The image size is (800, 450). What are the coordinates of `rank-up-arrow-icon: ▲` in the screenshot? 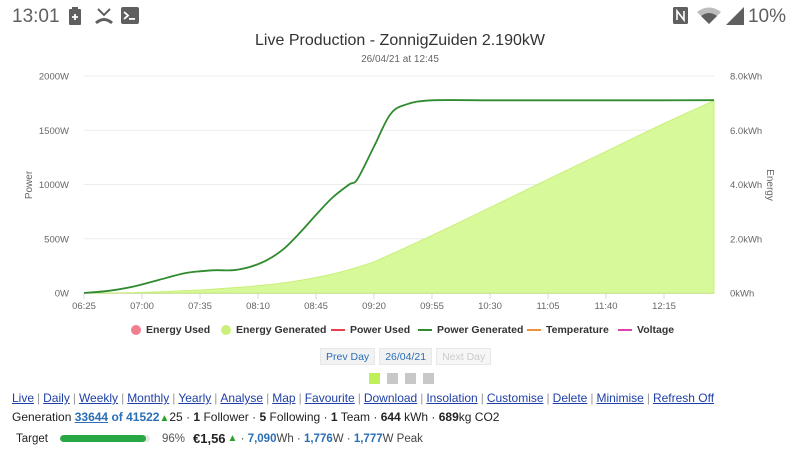 It's located at (164, 418).